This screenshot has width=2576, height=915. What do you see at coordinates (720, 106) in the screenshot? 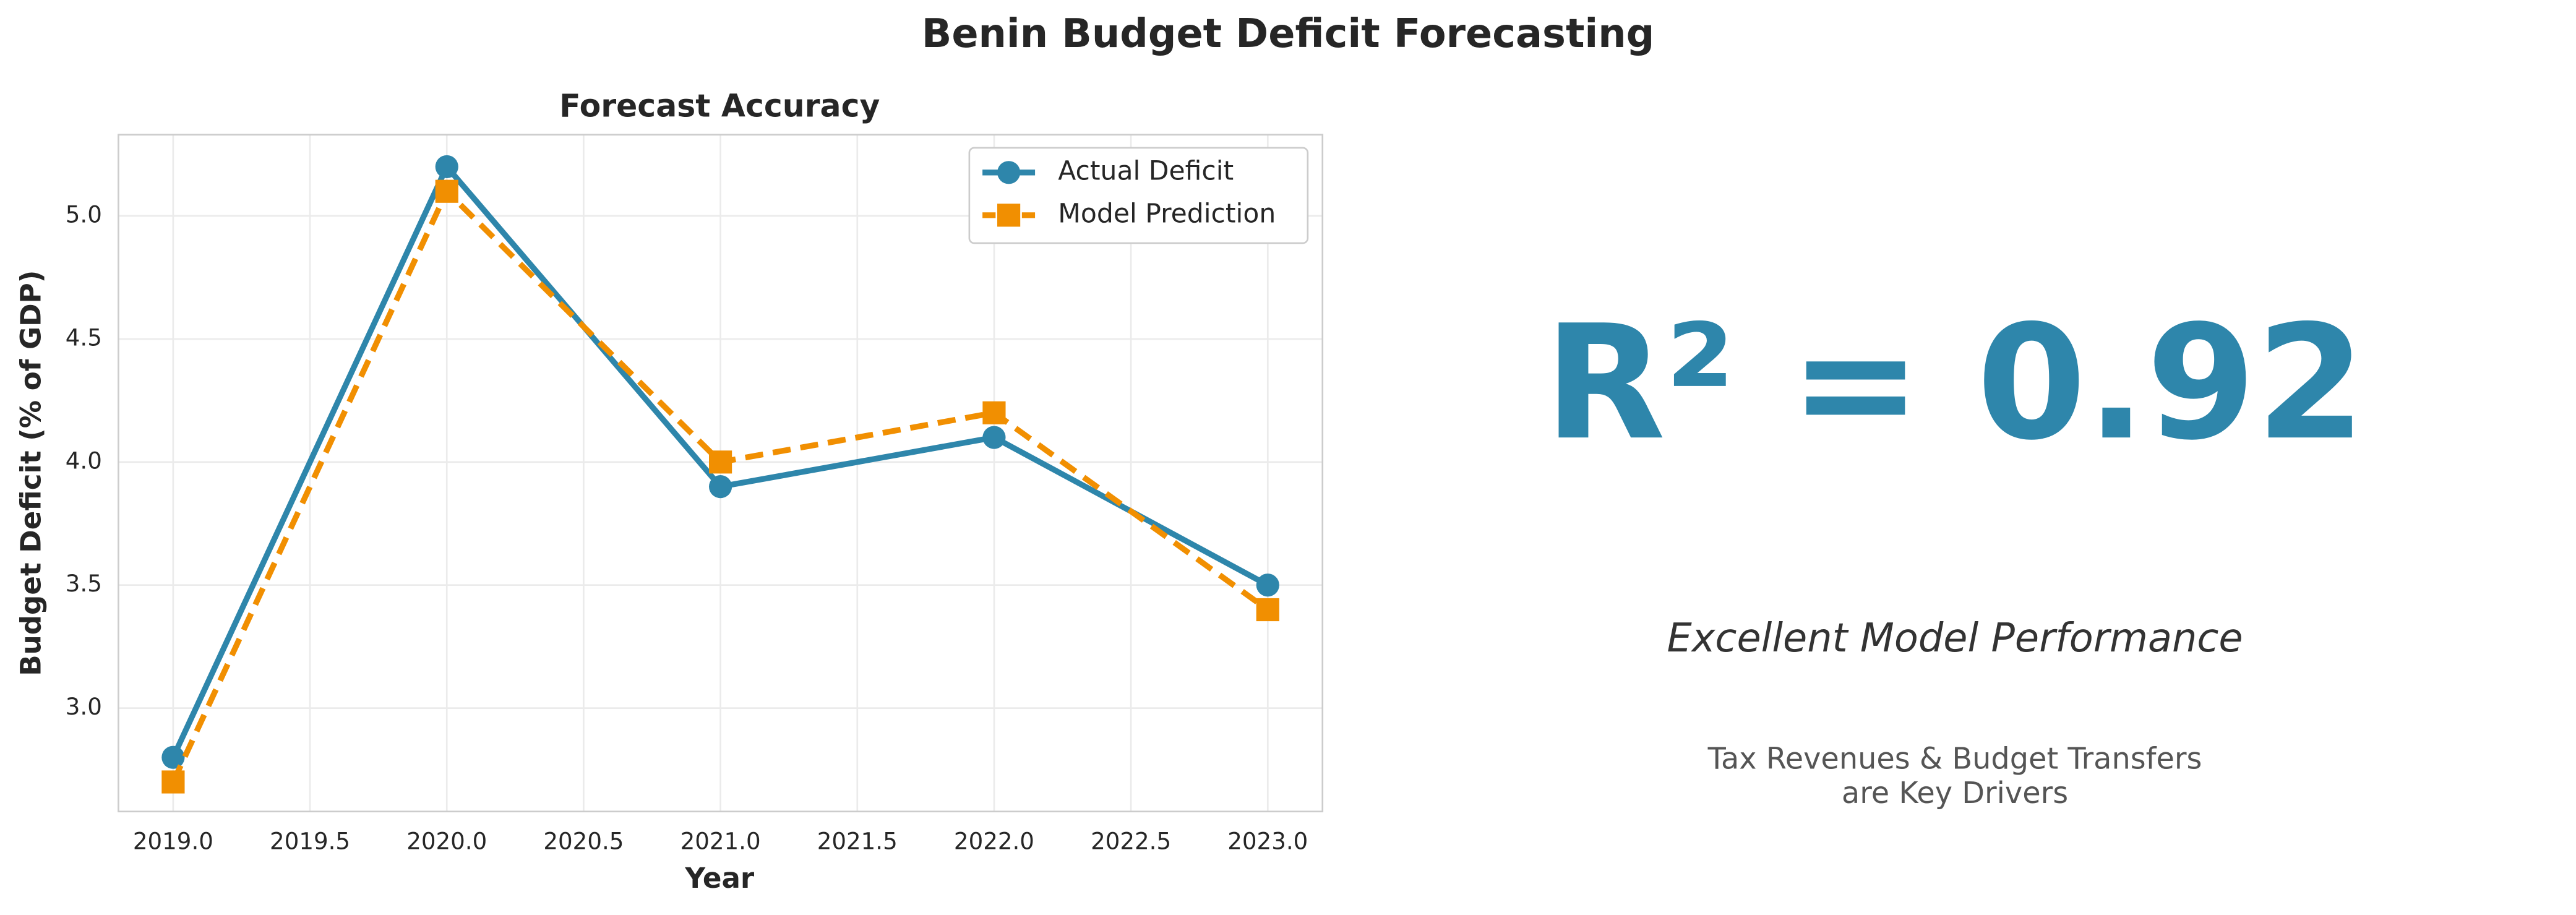
I see `chart-title: Forecast Accuracy` at bounding box center [720, 106].